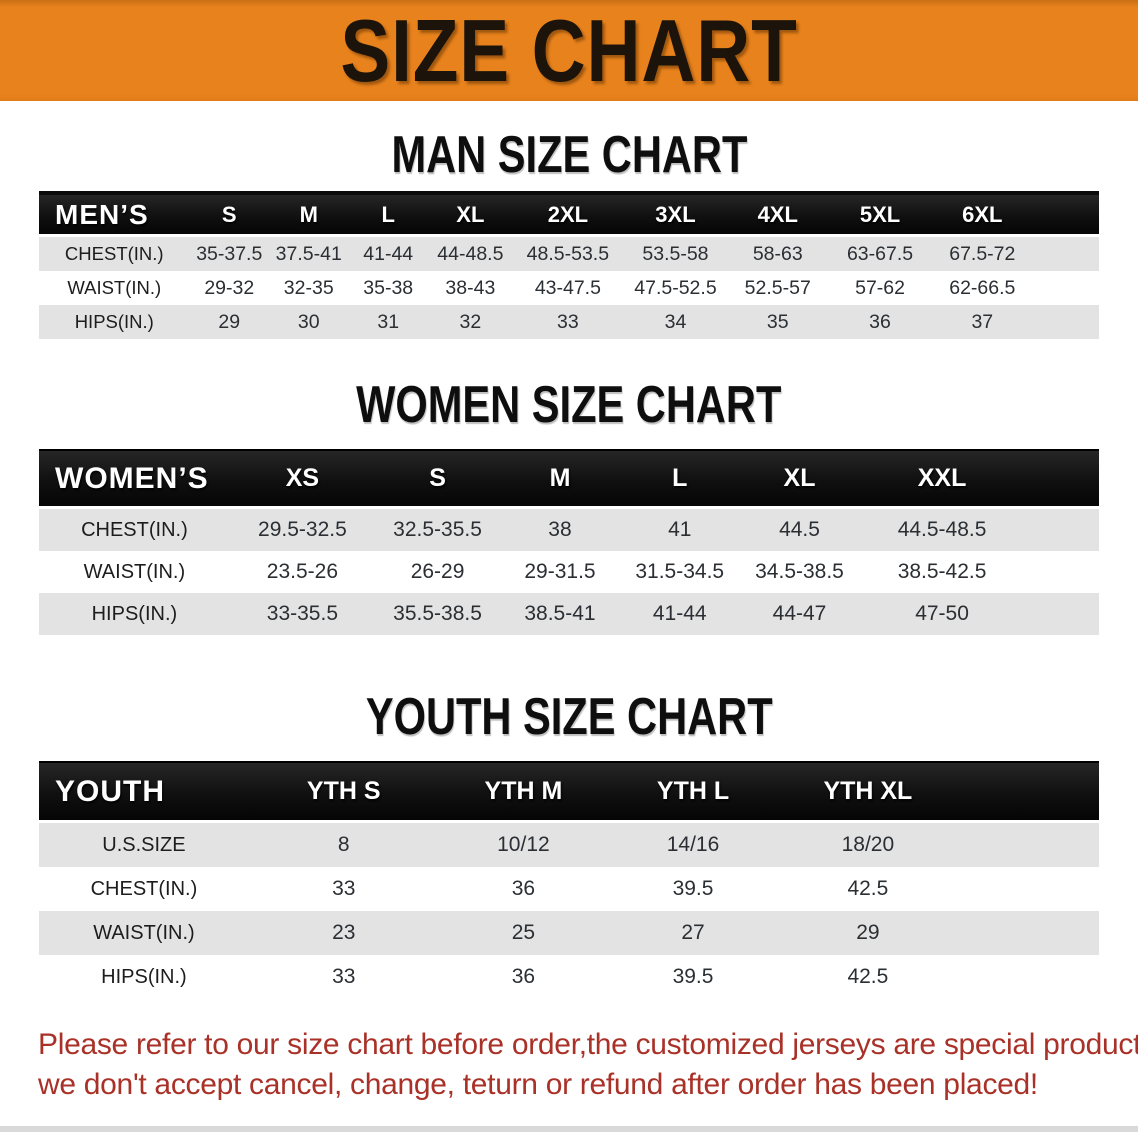  What do you see at coordinates (799, 572) in the screenshot?
I see `size-value-cell: 34.5-38.5` at bounding box center [799, 572].